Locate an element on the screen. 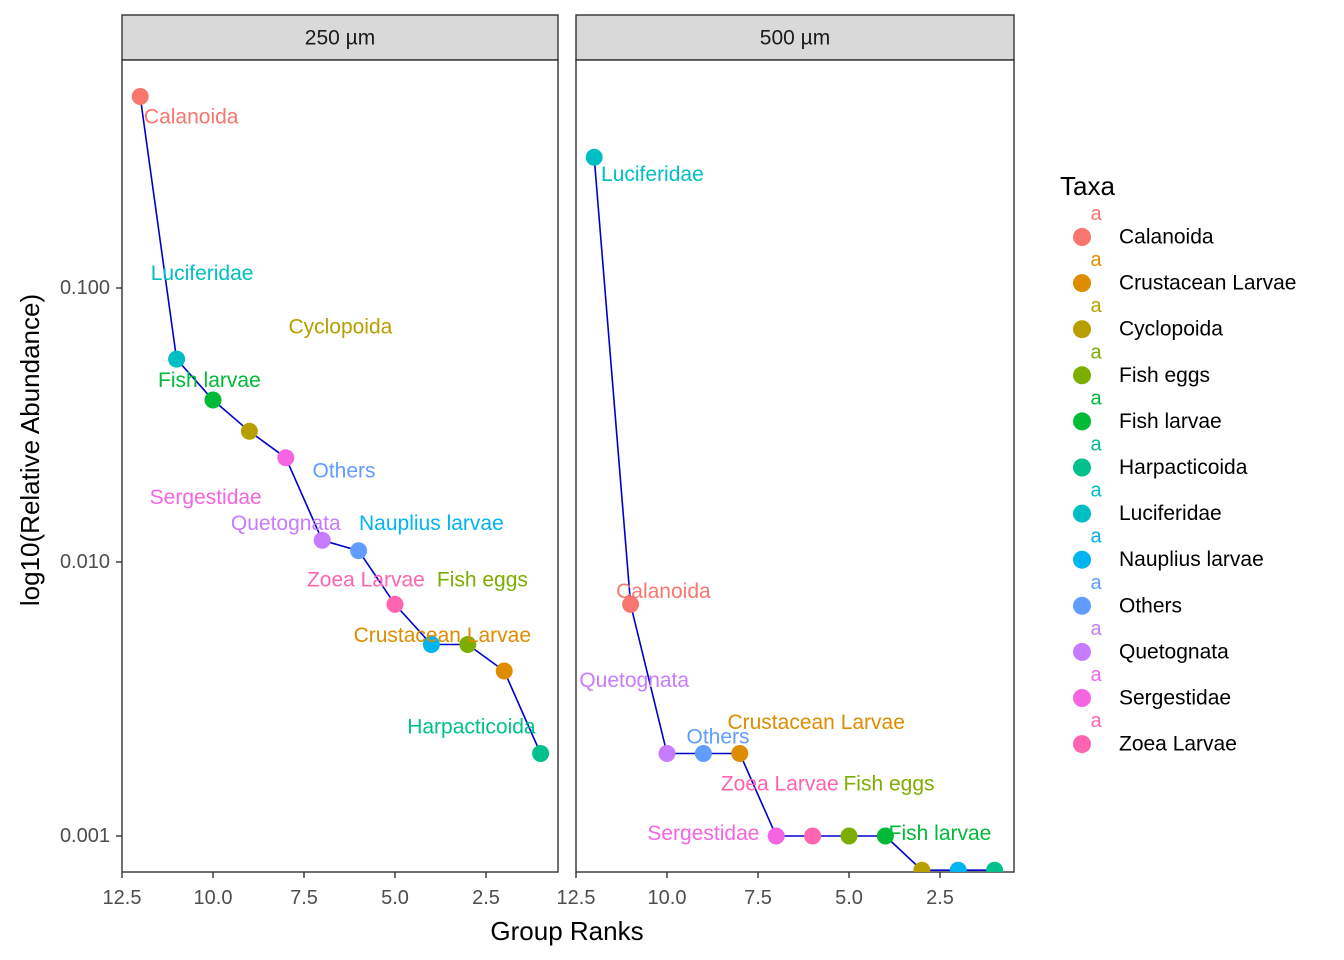 The width and height of the screenshot is (1344, 960). x-tick-label-500-m-4: 2.5 is located at coordinates (940, 898).